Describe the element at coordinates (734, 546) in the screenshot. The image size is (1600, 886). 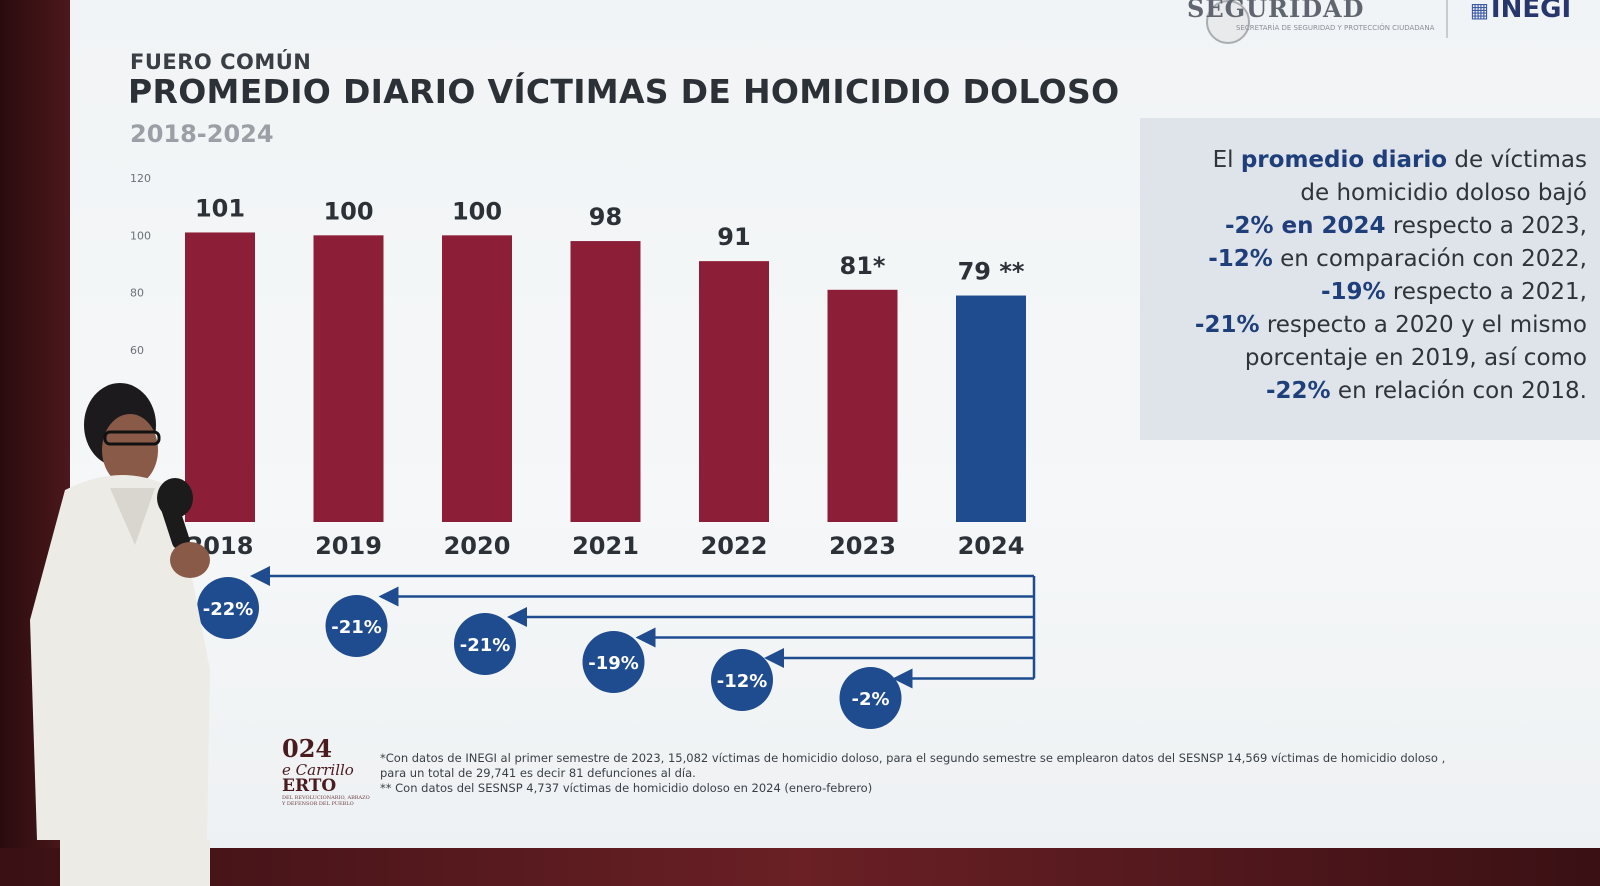
I see `category-label: 2022` at that location.